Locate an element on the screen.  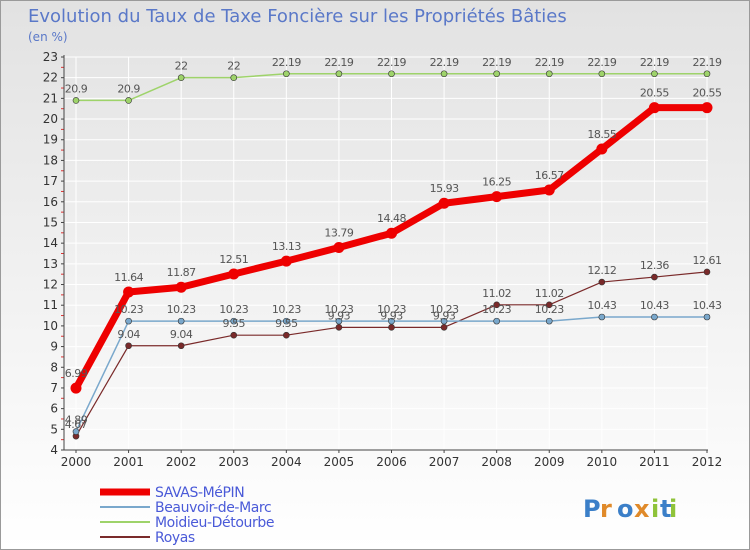
y-tick-label: 5 is located at coordinates (54, 429).